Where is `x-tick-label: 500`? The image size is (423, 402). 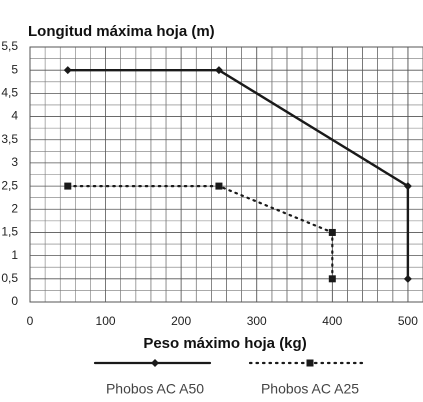 x-tick-label: 500 is located at coordinates (408, 321).